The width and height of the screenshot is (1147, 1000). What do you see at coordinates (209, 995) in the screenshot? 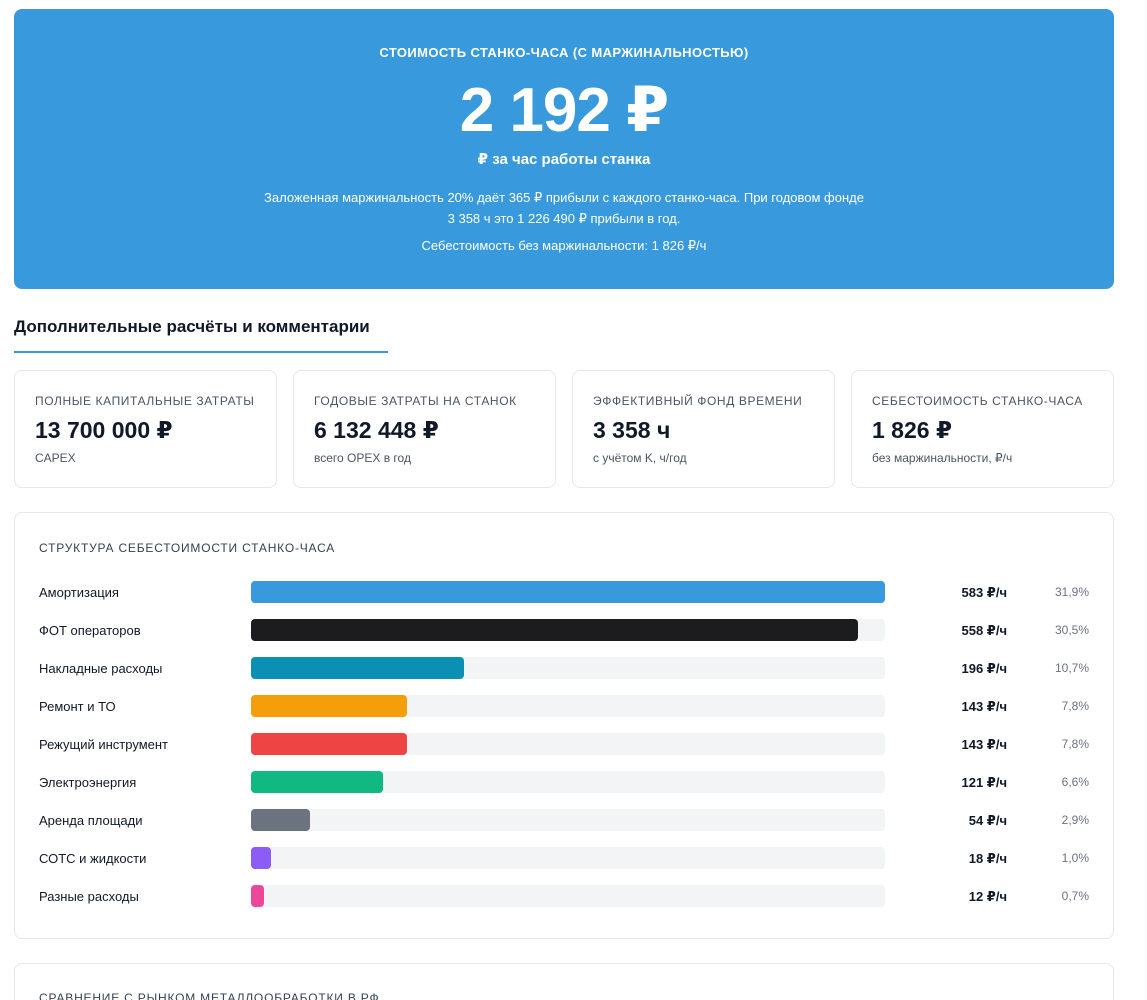
I see `market-comparison-title: Сравнение с рынком металлообработки в РФ` at bounding box center [209, 995].